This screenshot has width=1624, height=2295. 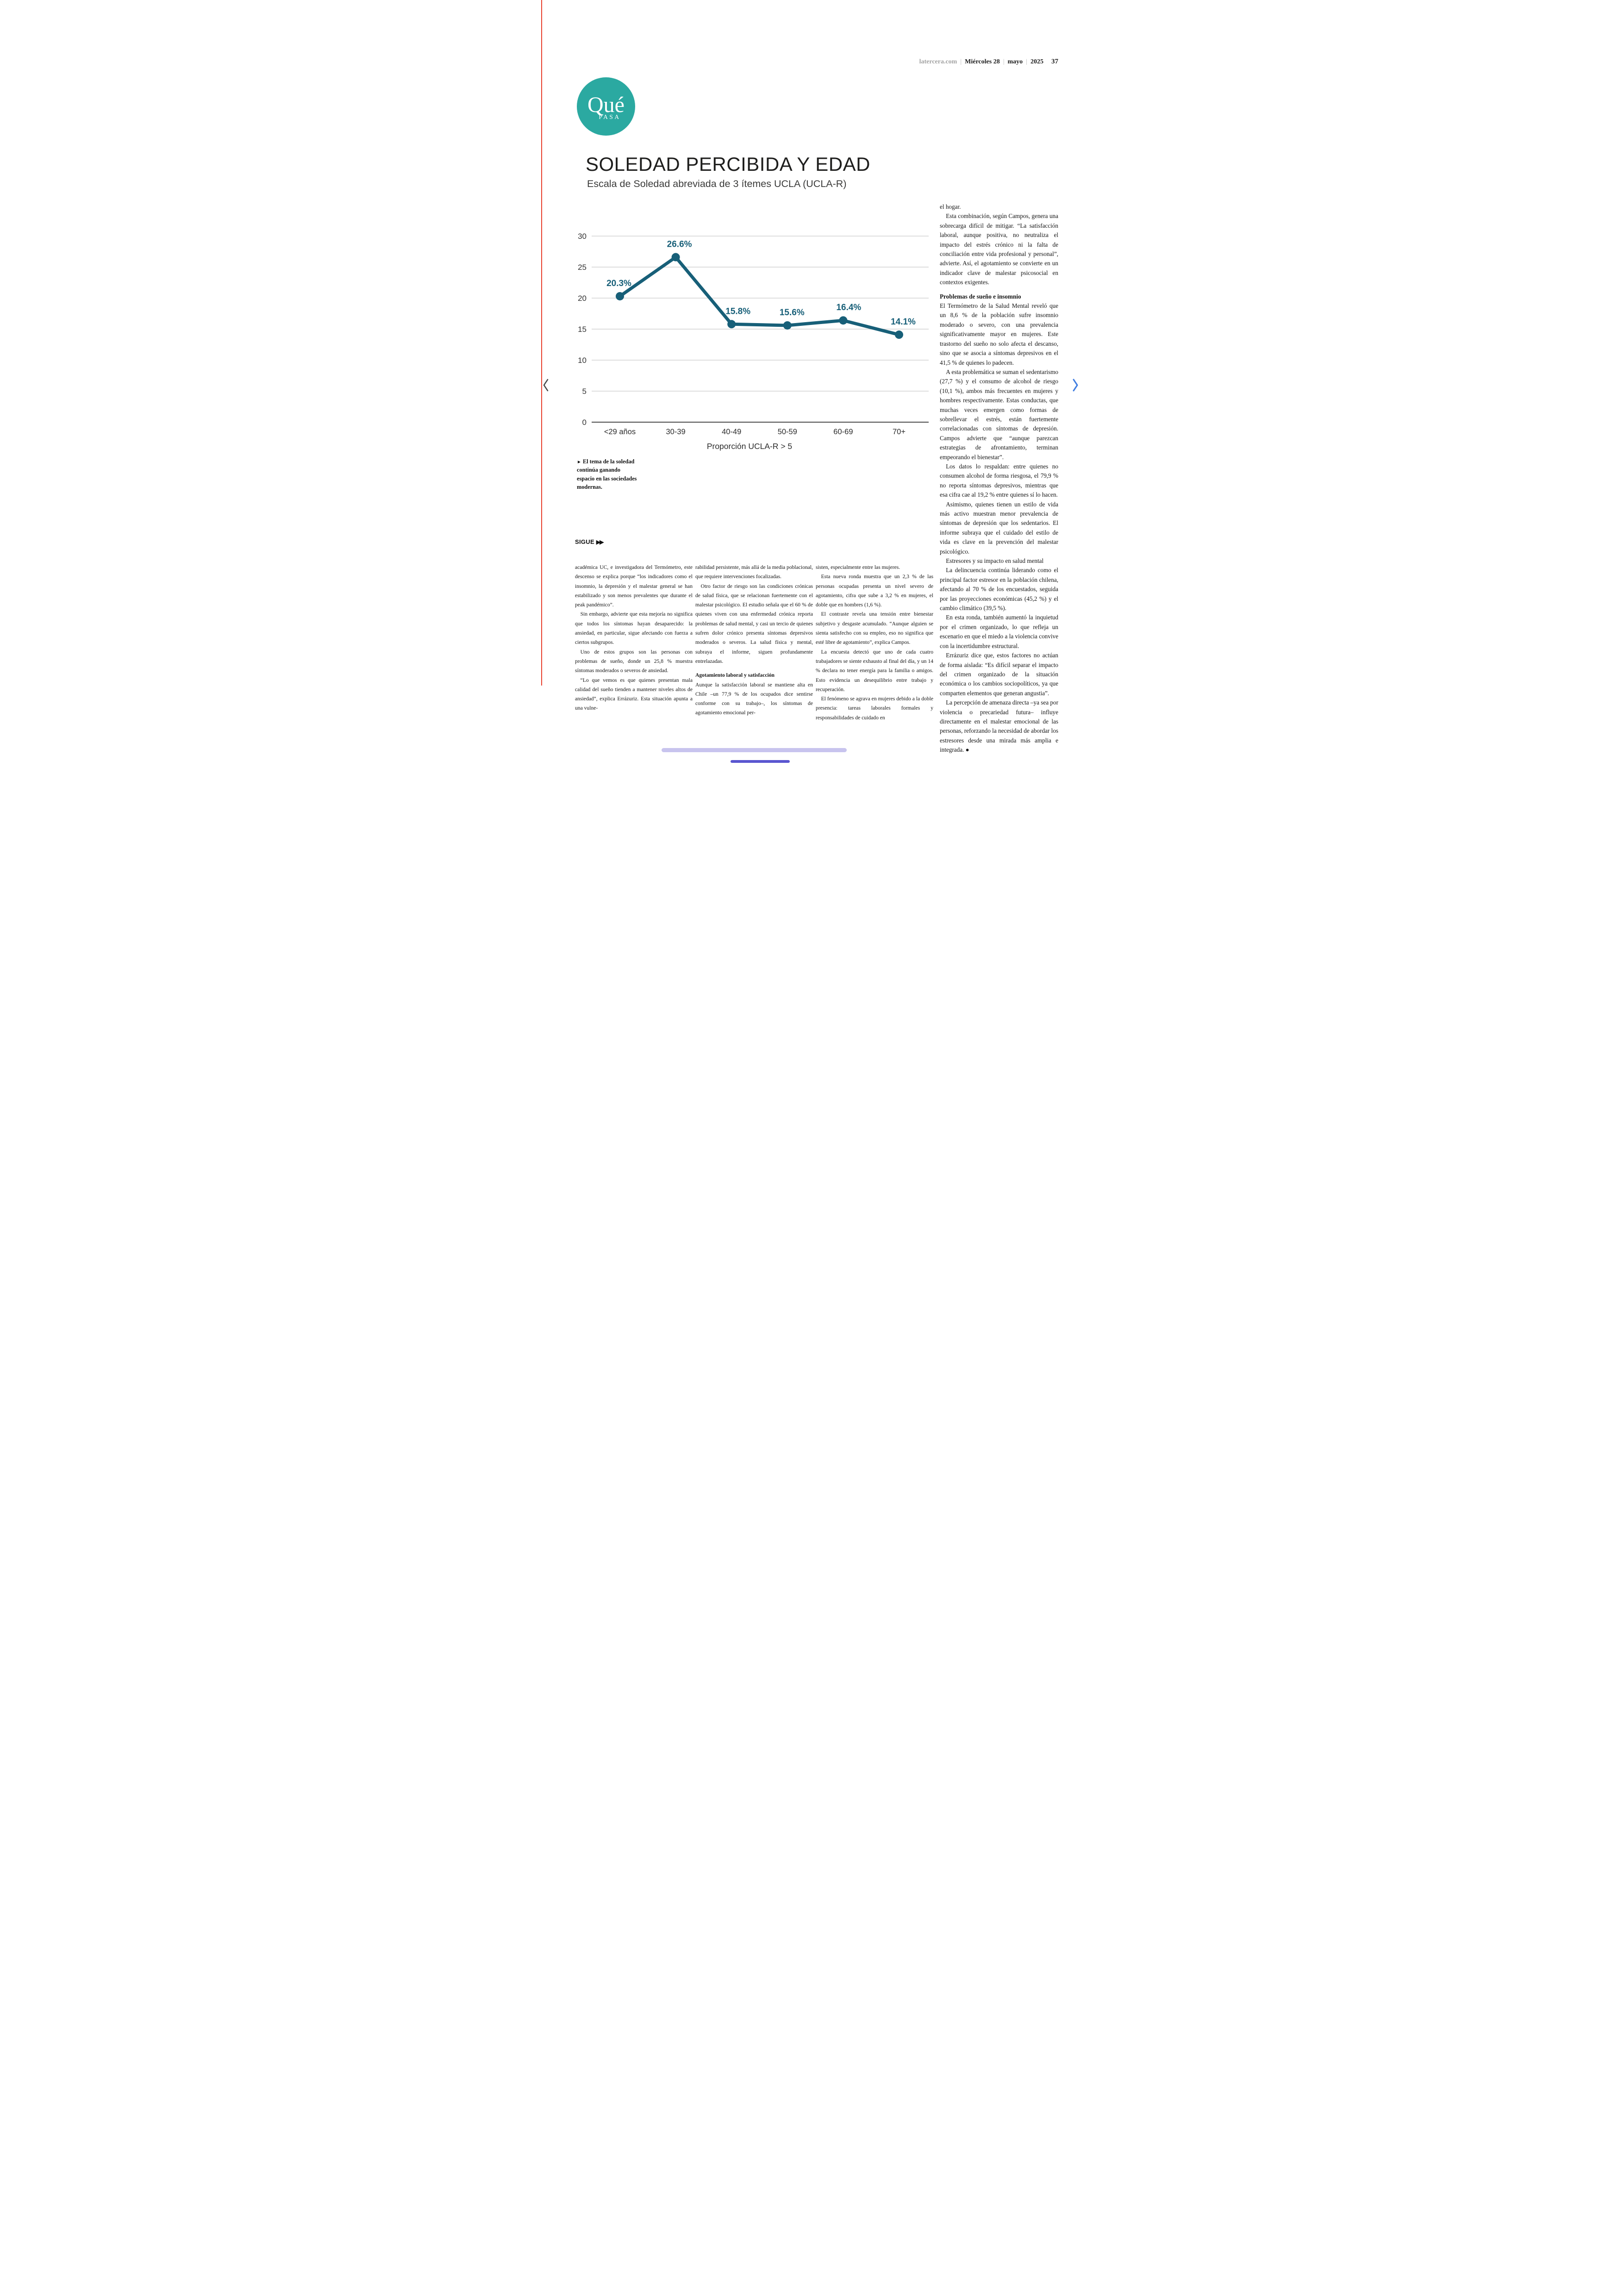 I want to click on logo-text-pasa: PASA, so click(x=610, y=116).